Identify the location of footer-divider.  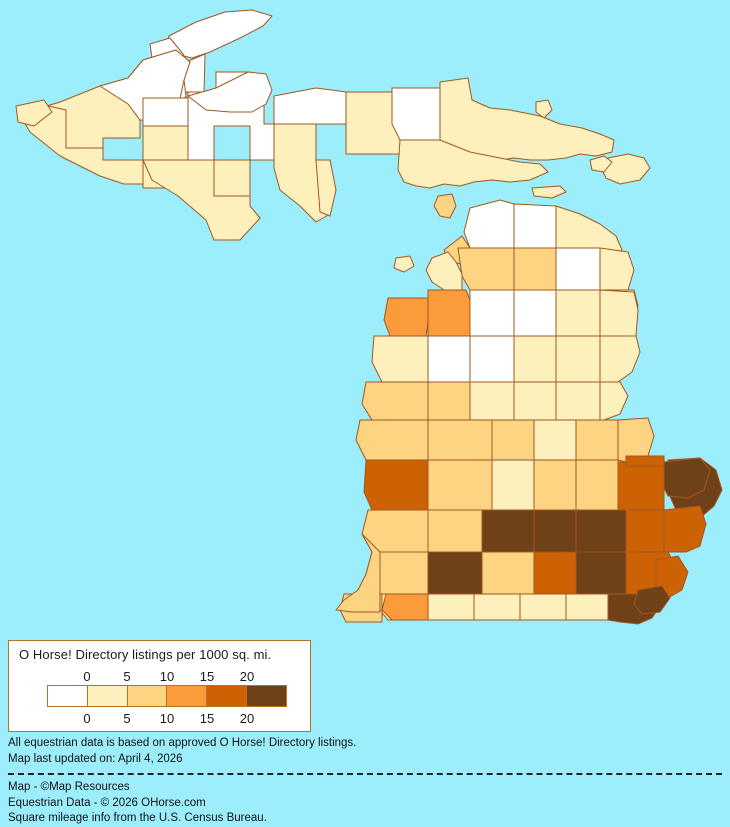
(365, 774).